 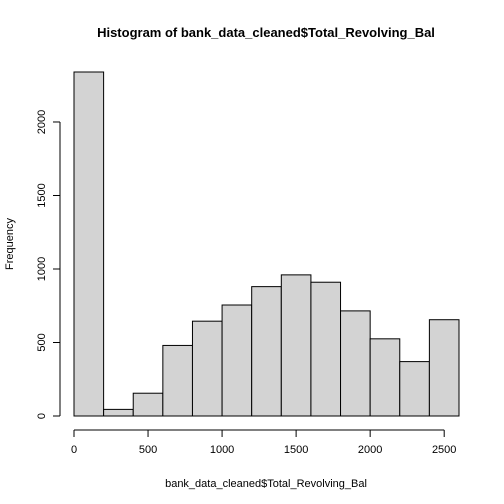 I want to click on x-axis-label: bank_data_cleaned$Total_Revolving_Bal, so click(x=266, y=484).